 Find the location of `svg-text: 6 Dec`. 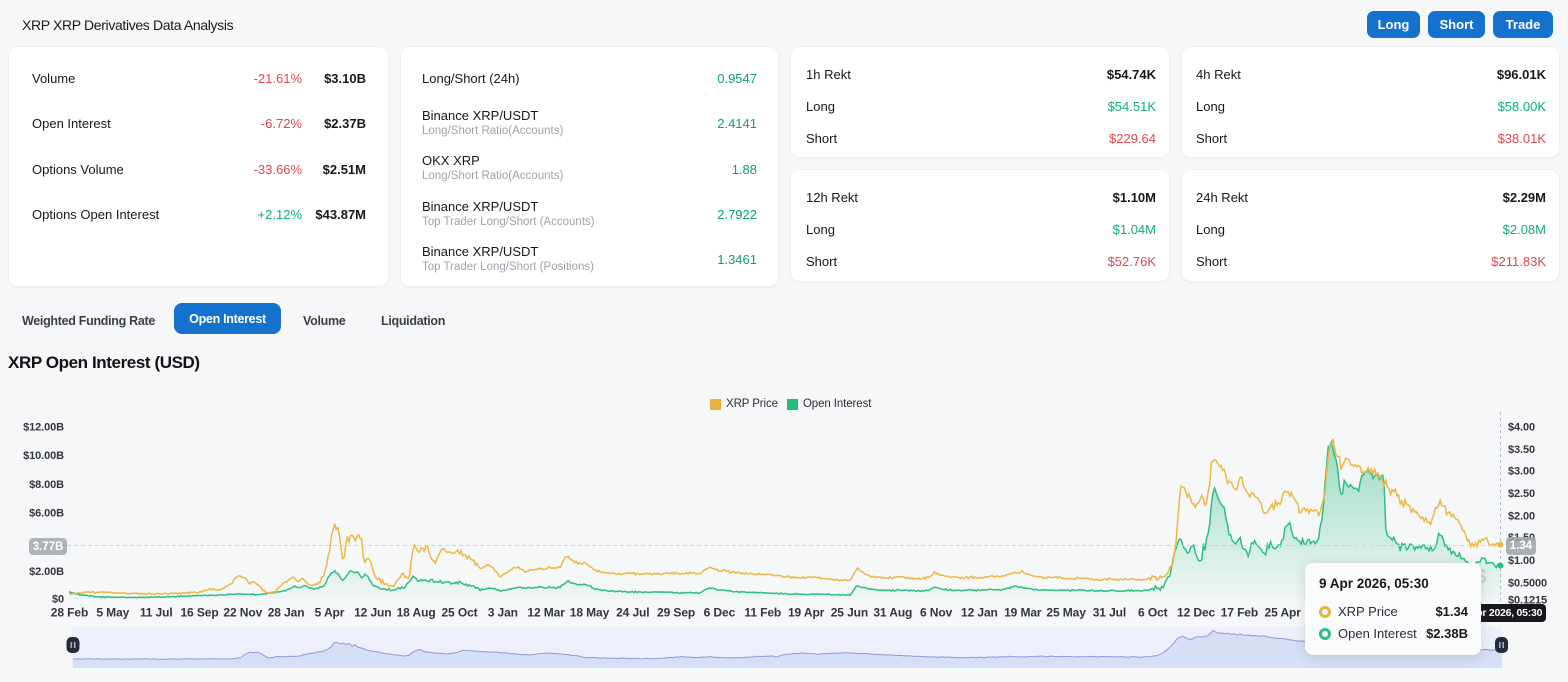

svg-text: 6 Dec is located at coordinates (720, 613).